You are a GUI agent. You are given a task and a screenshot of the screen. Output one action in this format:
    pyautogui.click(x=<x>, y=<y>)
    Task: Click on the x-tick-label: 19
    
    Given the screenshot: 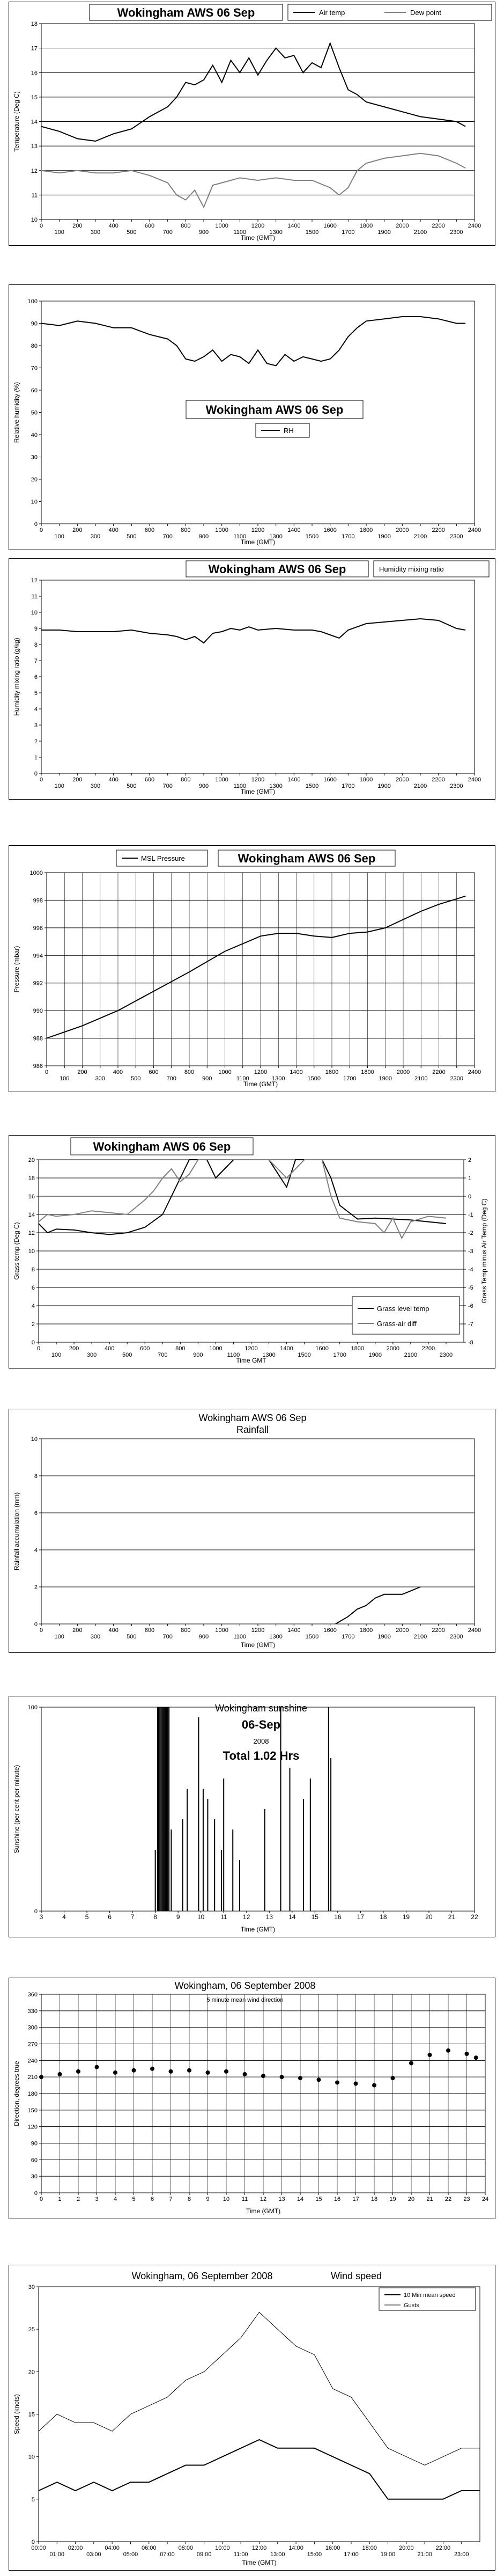 What is the action you would take?
    pyautogui.click(x=392, y=2199)
    